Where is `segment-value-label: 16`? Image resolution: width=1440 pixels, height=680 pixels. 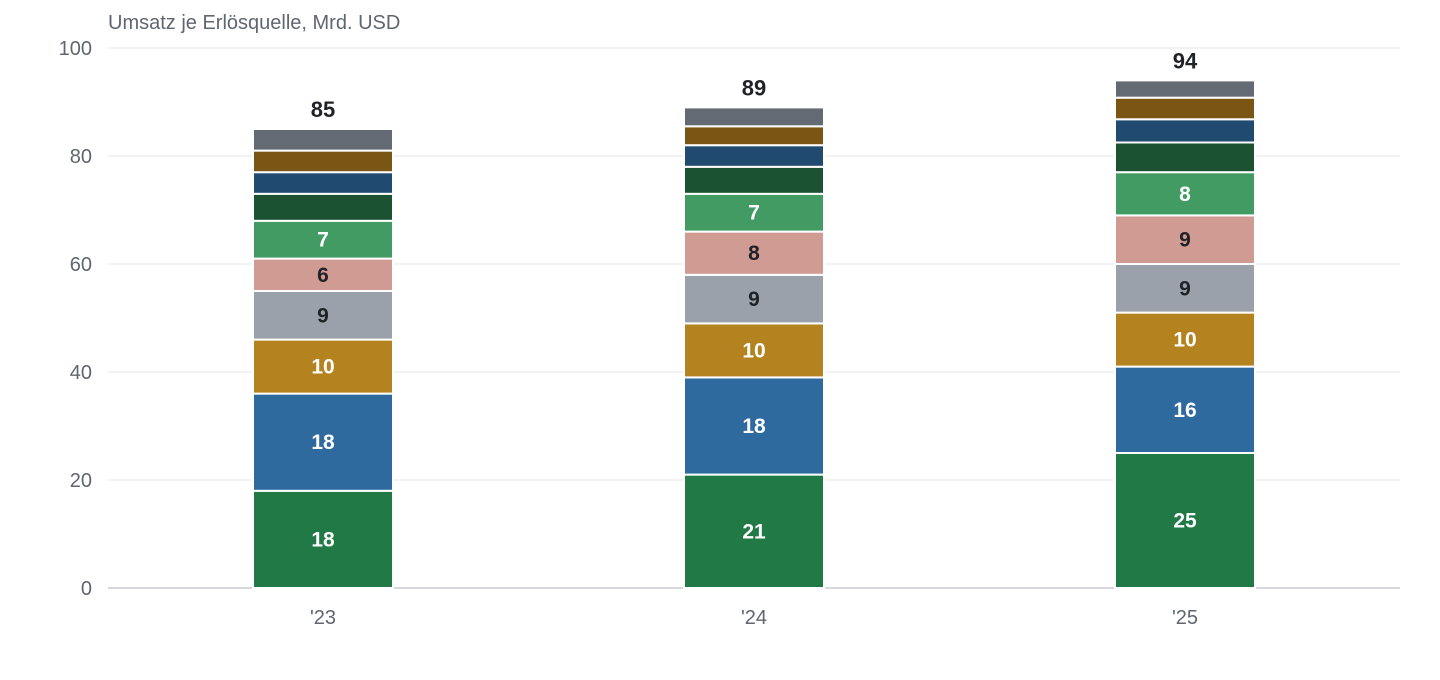
segment-value-label: 16 is located at coordinates (1184, 410).